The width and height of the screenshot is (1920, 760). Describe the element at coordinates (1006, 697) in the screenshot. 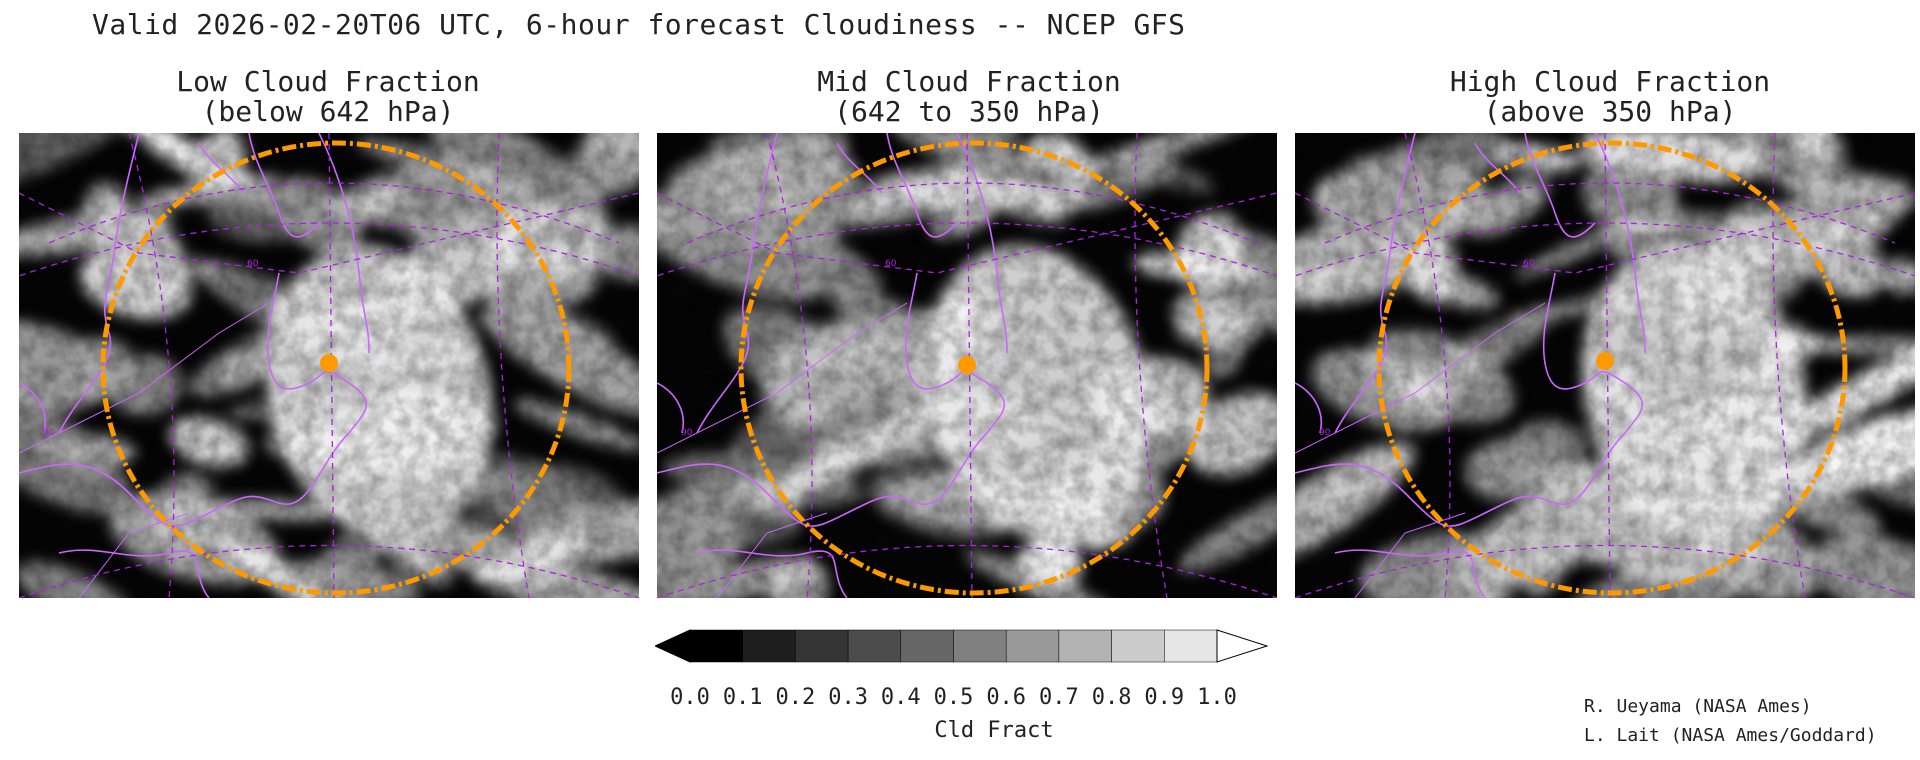

I see `colorbar-tick-label: 0.6` at that location.